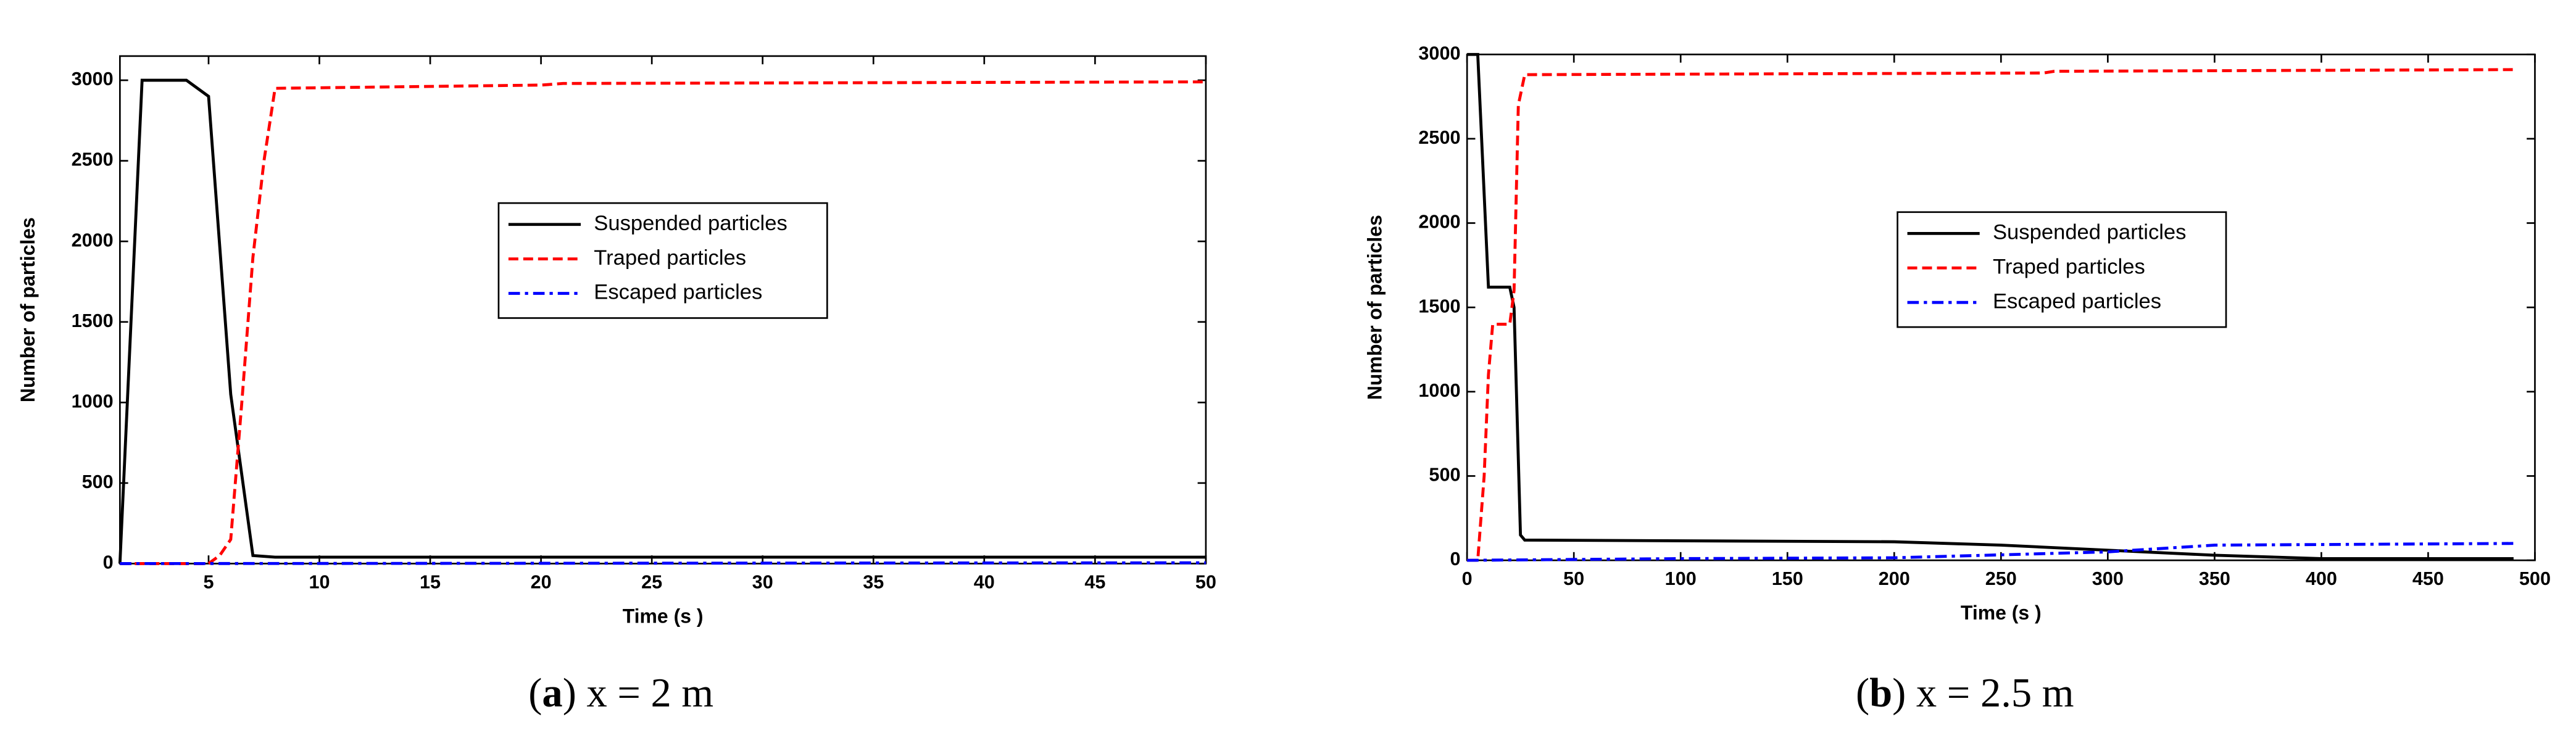 This screenshot has height=733, width=2576. I want to click on x-tick-label: 35, so click(874, 581).